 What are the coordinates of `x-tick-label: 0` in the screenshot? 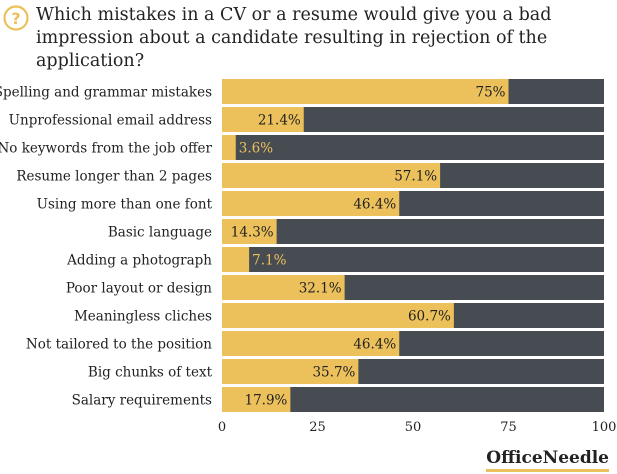 It's located at (222, 427).